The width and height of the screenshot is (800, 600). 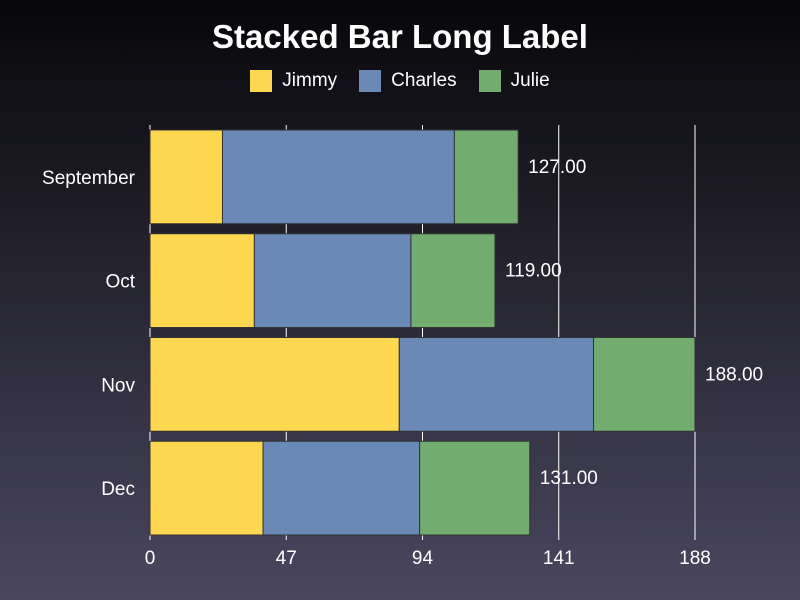 I want to click on bar-jimmy-september, so click(x=186, y=177).